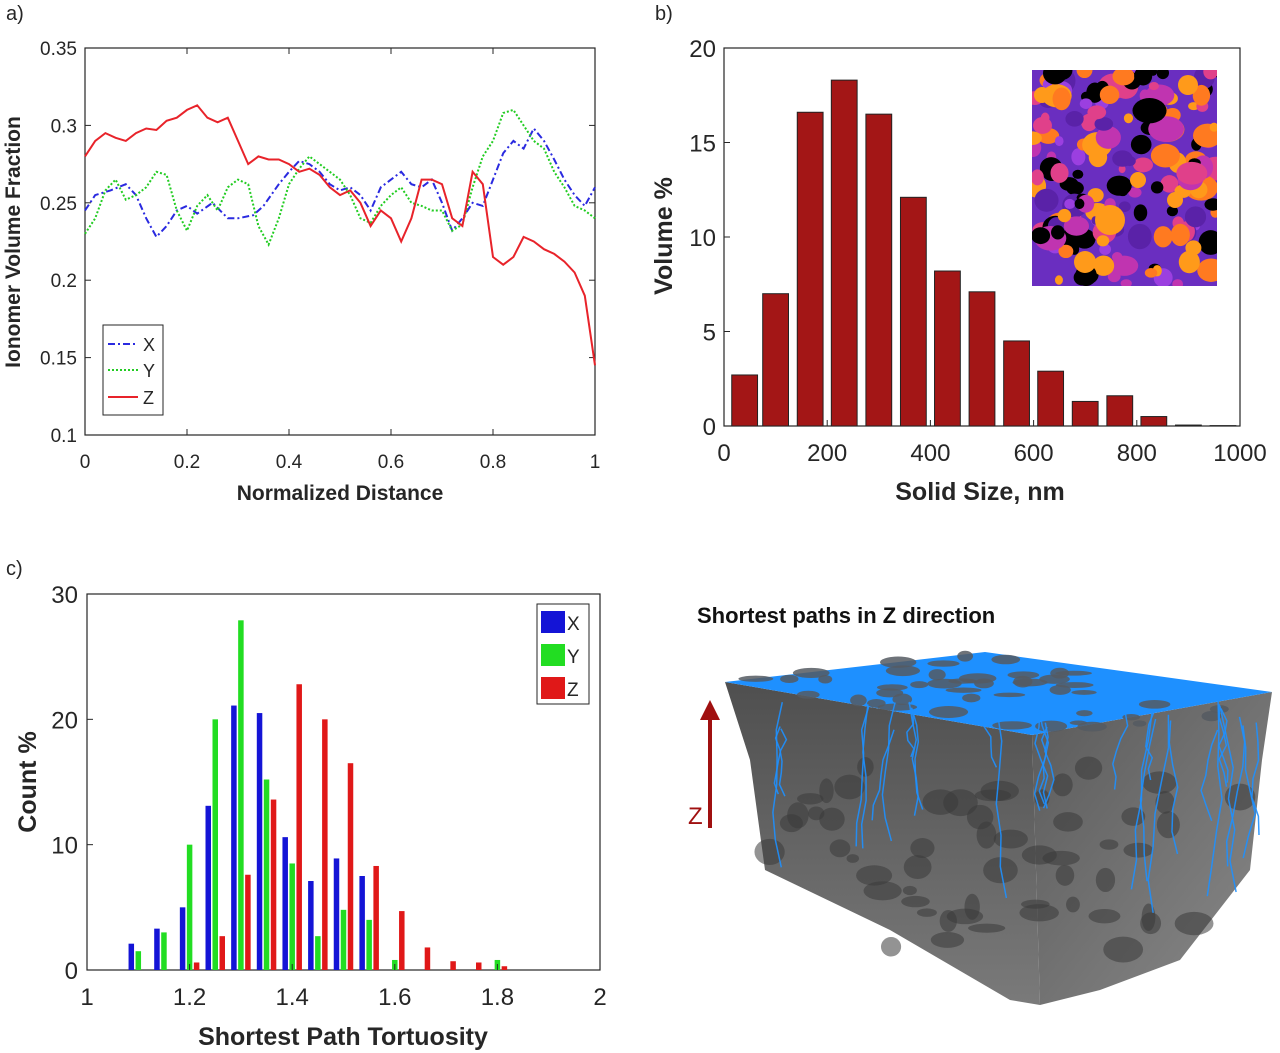  I want to click on legend-label-x: X, so click(573, 624).